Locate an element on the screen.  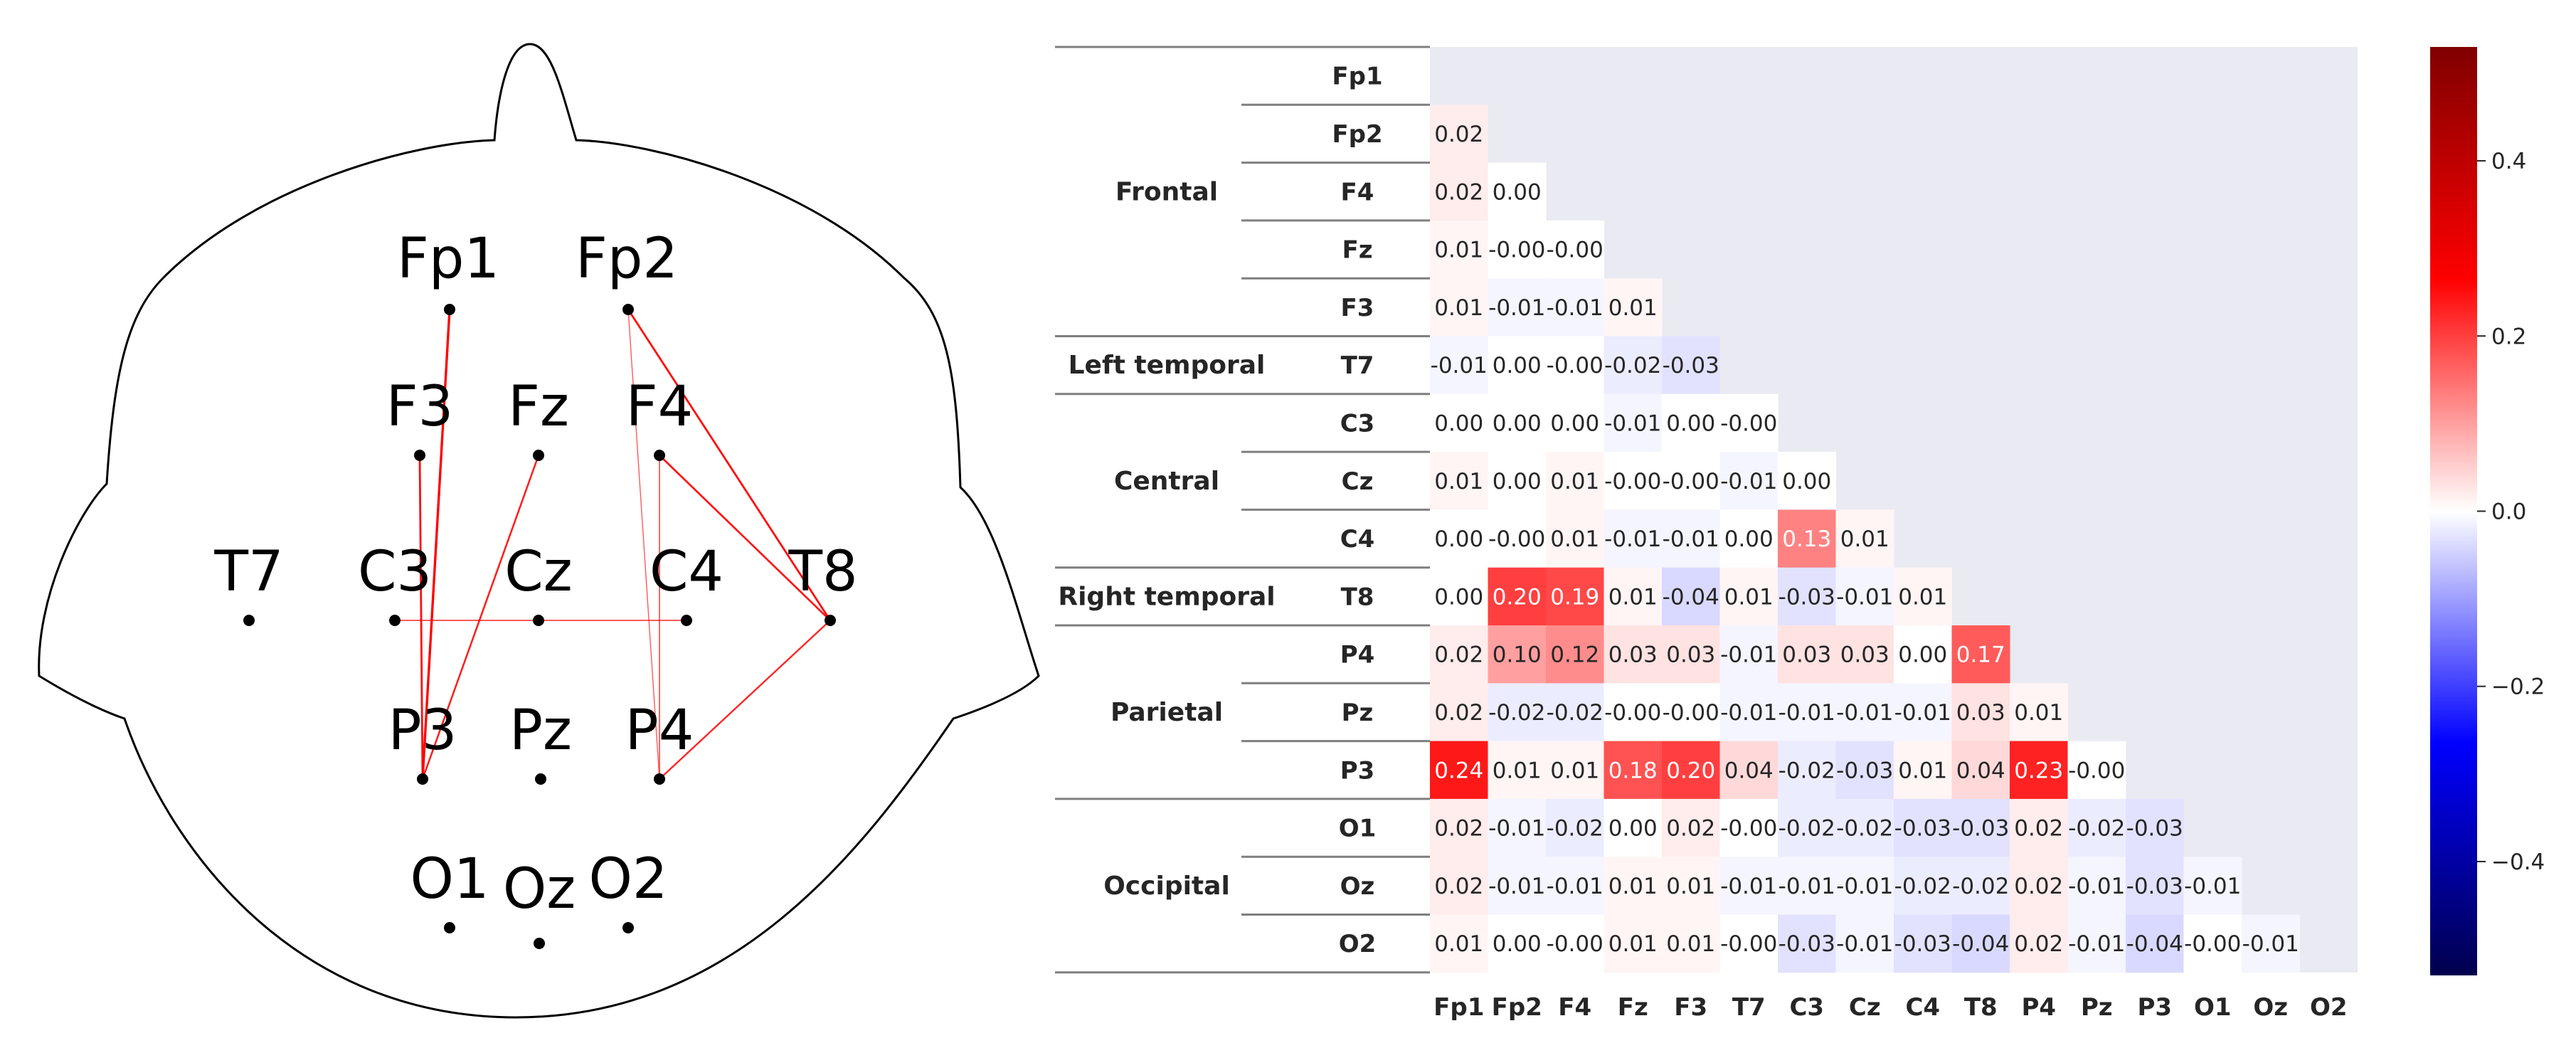
electrode-label-o2: O2 is located at coordinates (627, 879).